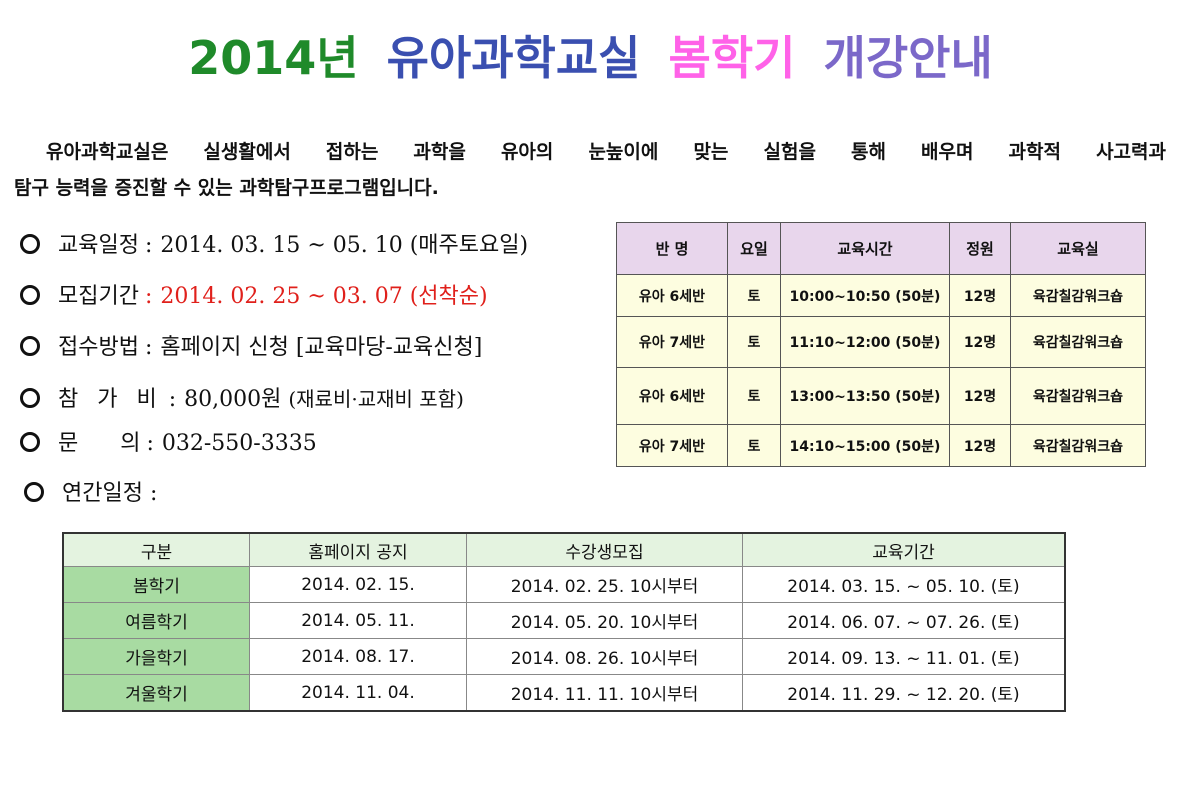 The image size is (1181, 787). I want to click on table-cell: 14:10~15:00 (50분), so click(865, 445).